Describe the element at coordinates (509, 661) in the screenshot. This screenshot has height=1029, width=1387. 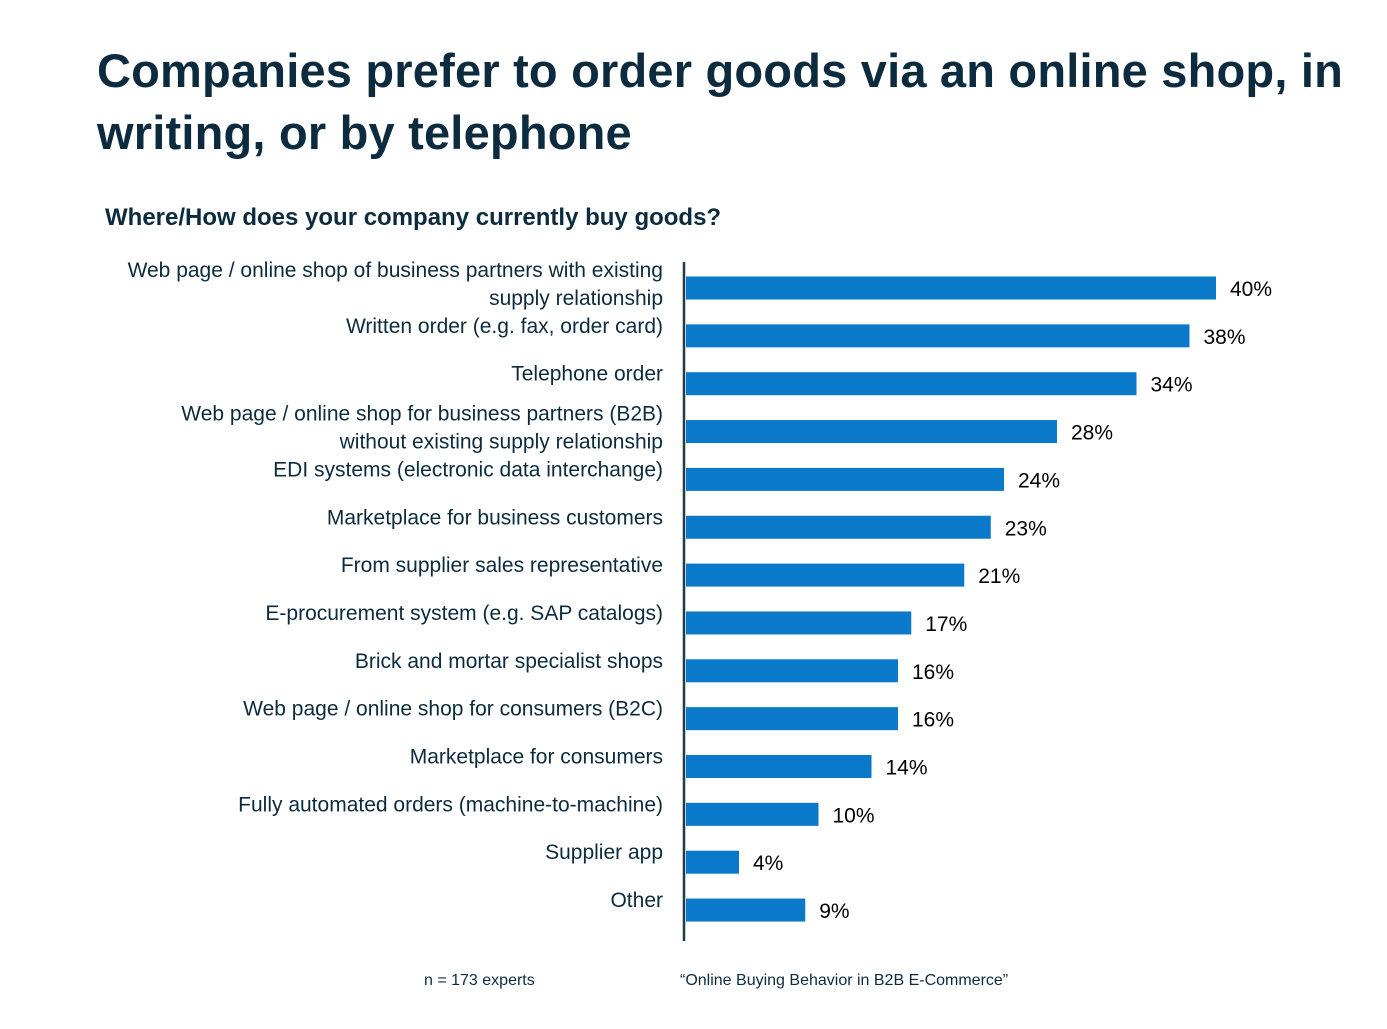
I see `category-label: Brick and mortar specialist shops` at that location.